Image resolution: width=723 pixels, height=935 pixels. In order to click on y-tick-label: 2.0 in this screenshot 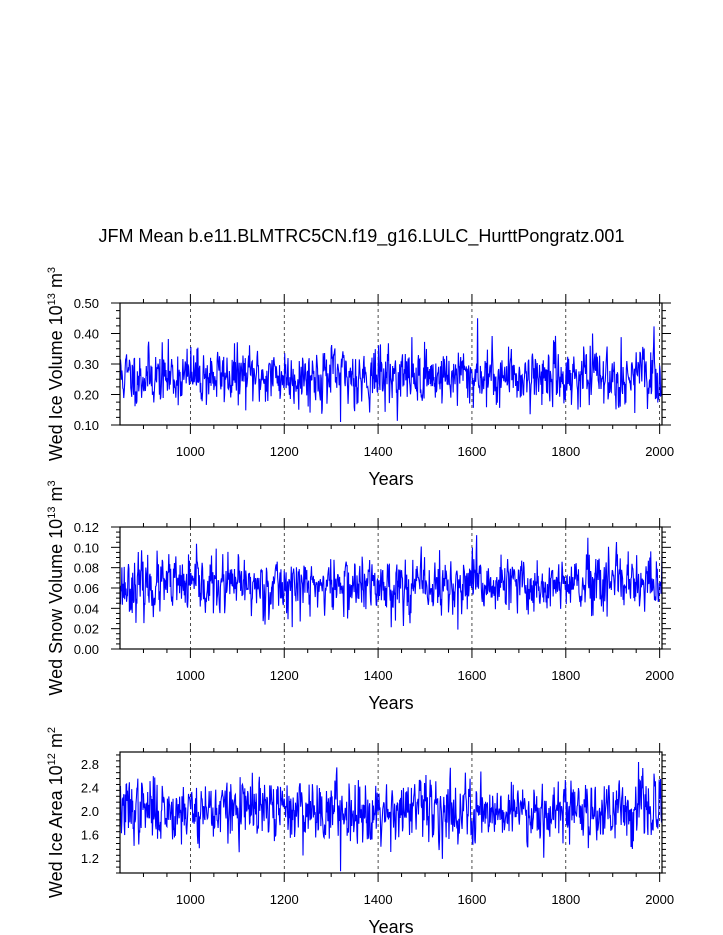, I will do `click(90, 811)`.